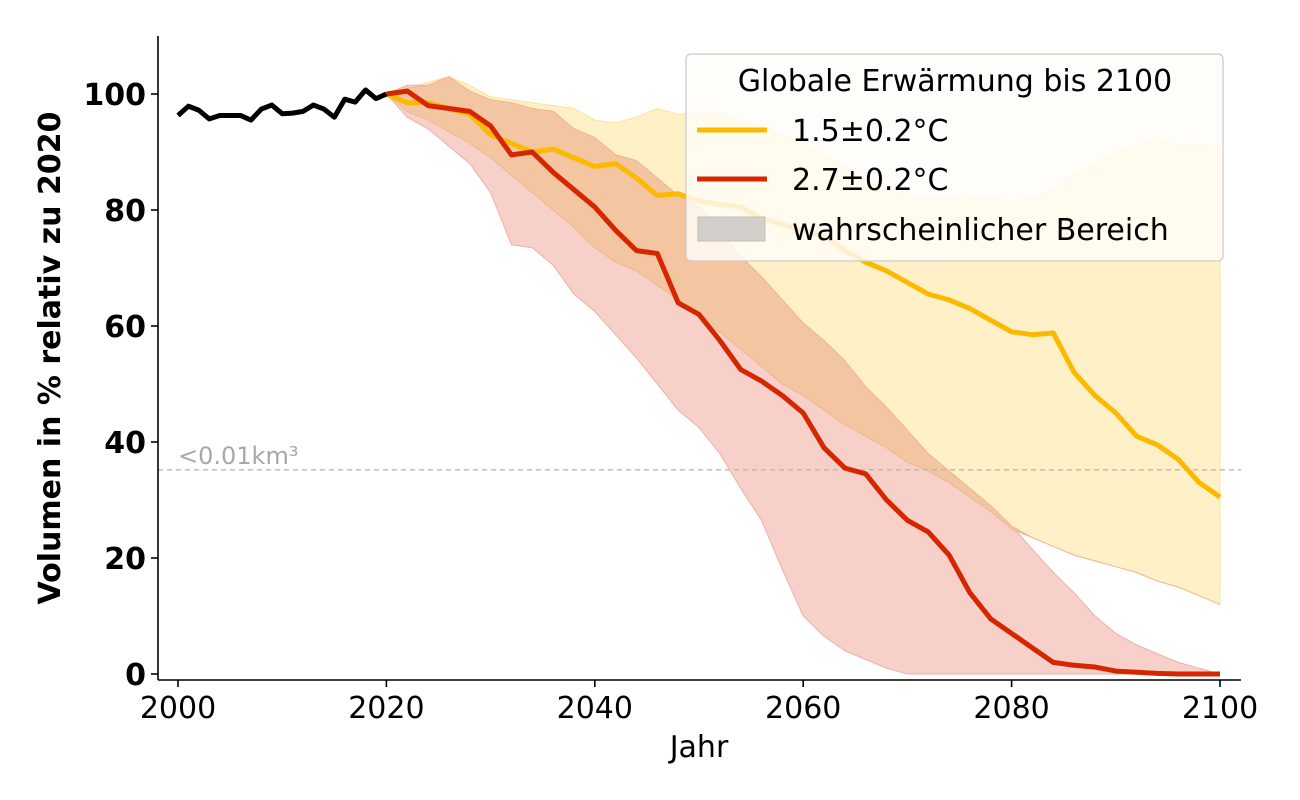 The height and width of the screenshot is (800, 1300). What do you see at coordinates (699, 456) in the screenshot?
I see `threshold-line-group: <0.01km³` at bounding box center [699, 456].